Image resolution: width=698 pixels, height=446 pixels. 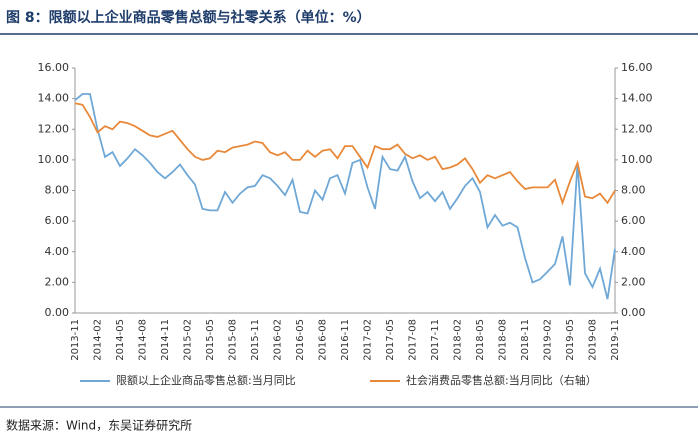 What do you see at coordinates (525, 340) in the screenshot?
I see `x-tick-label: 2018-11` at bounding box center [525, 340].